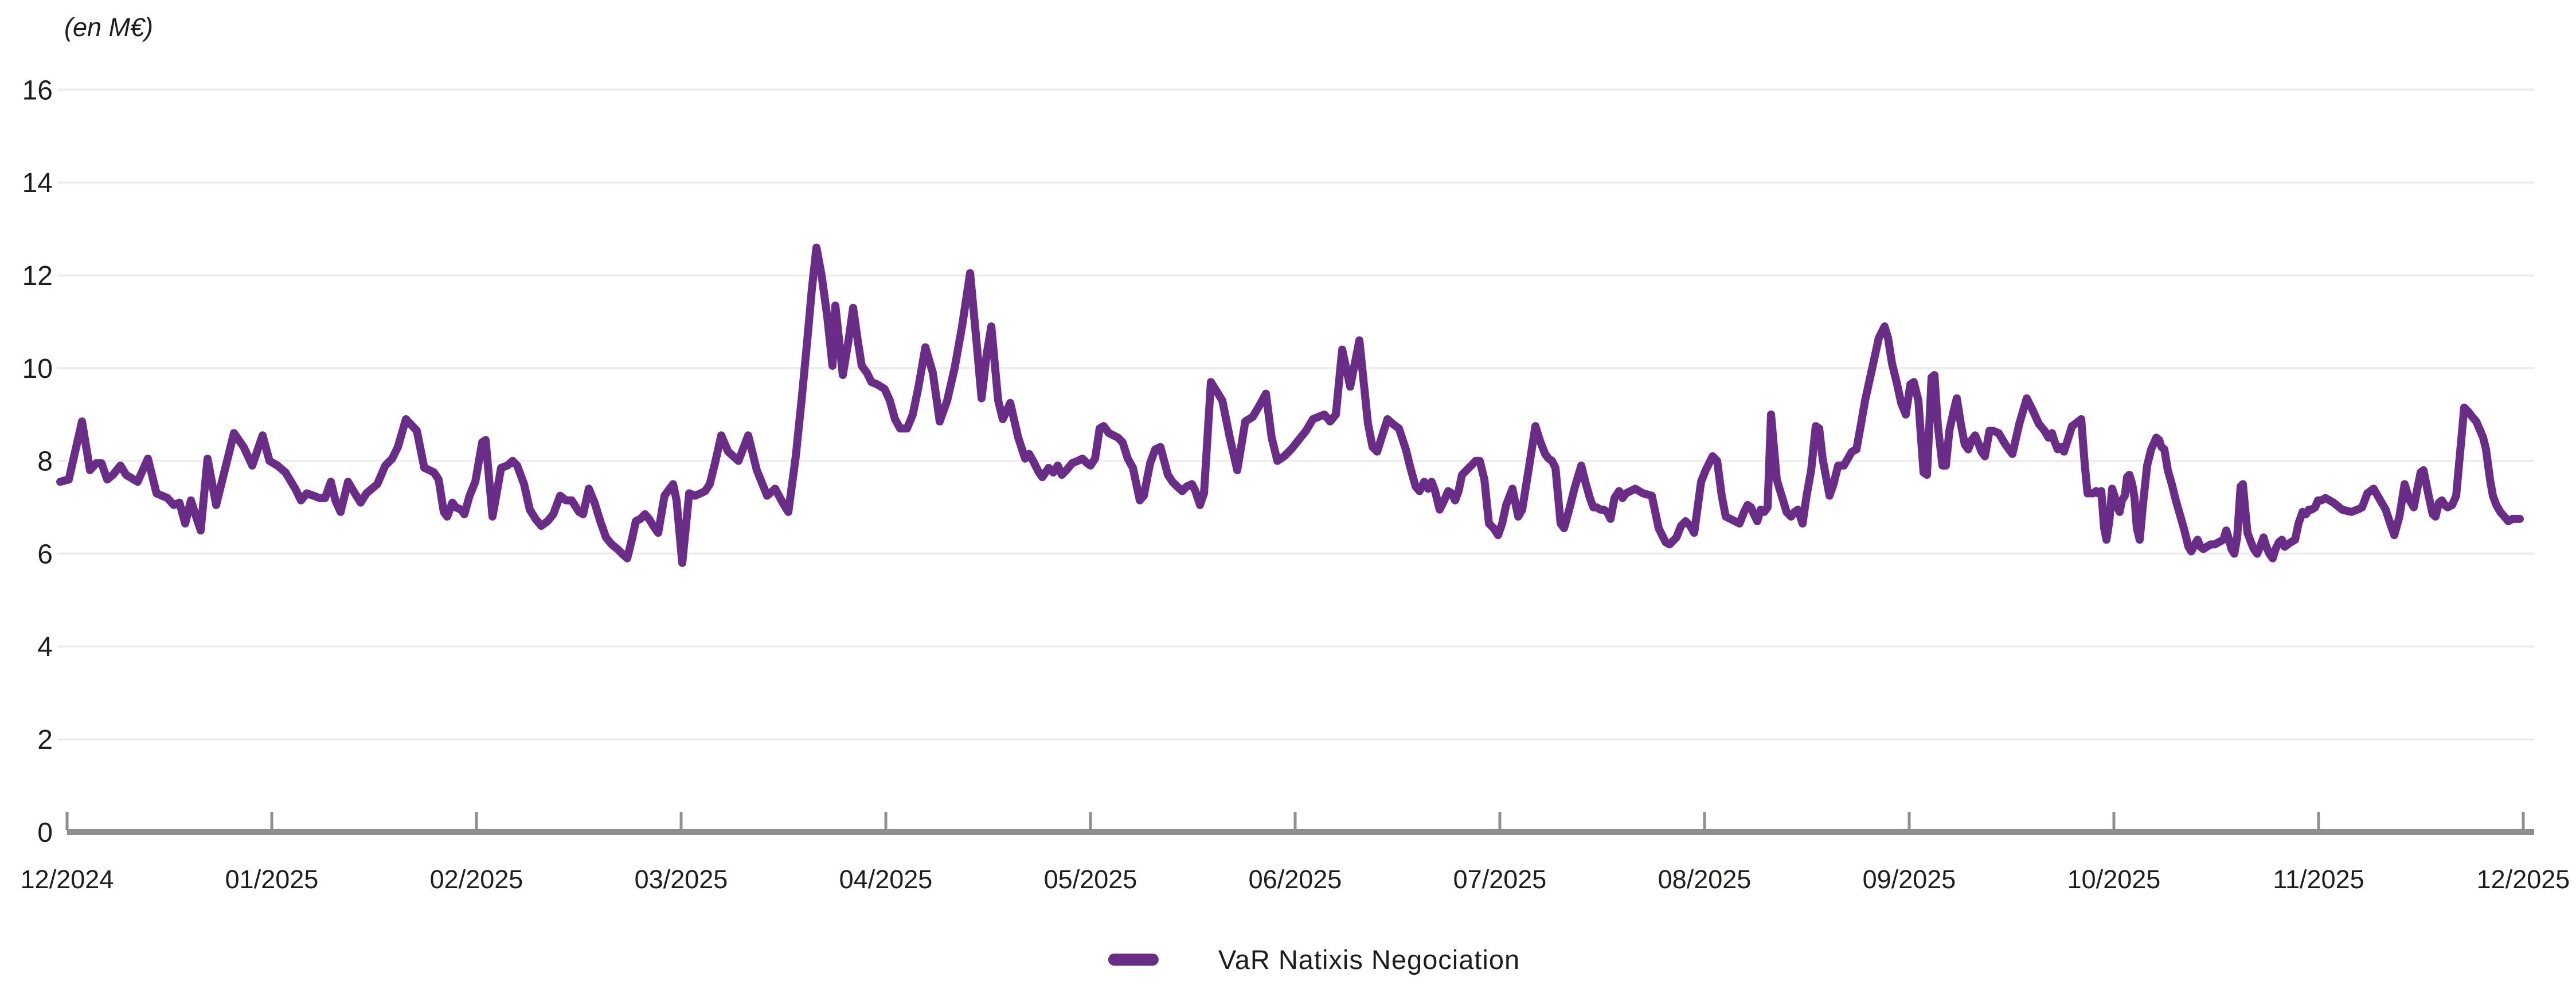 The image size is (2576, 992). What do you see at coordinates (1500, 880) in the screenshot?
I see `x-tick-label-07/2025: 07/2025` at bounding box center [1500, 880].